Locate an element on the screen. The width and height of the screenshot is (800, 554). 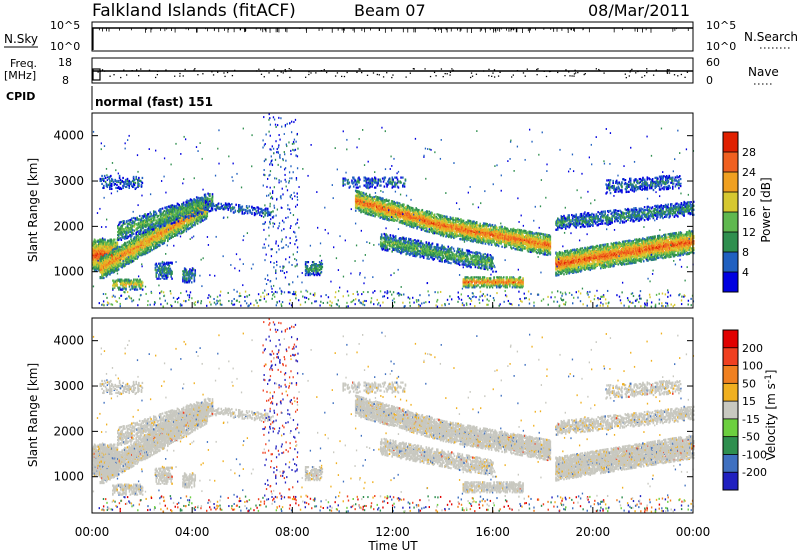
nsky-label: N.Sky is located at coordinates (21, 39).